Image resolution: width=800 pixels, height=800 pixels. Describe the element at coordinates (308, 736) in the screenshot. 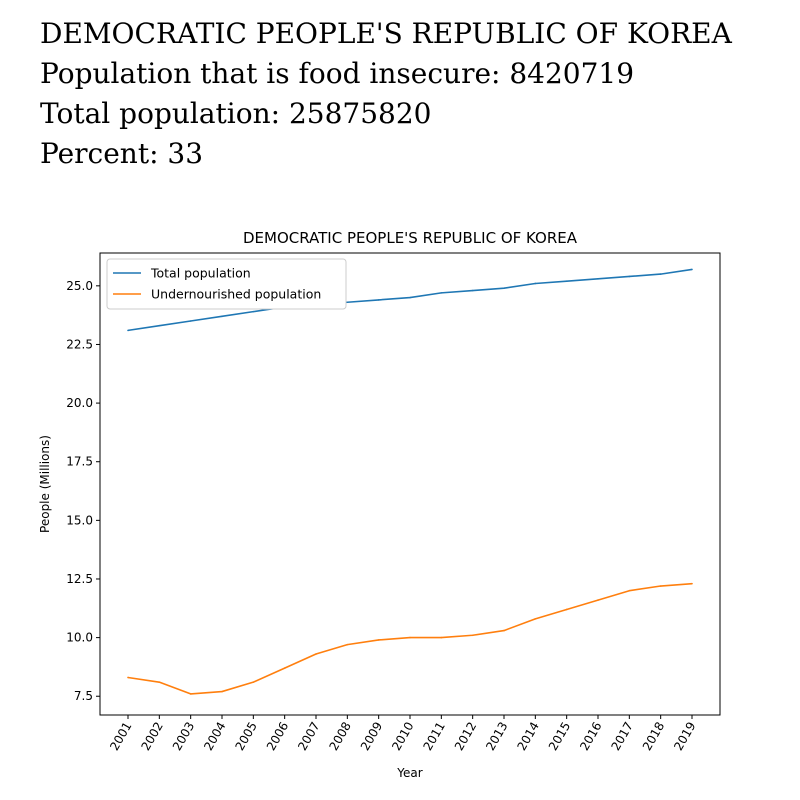

I see `x-tick-label: 2007` at that location.